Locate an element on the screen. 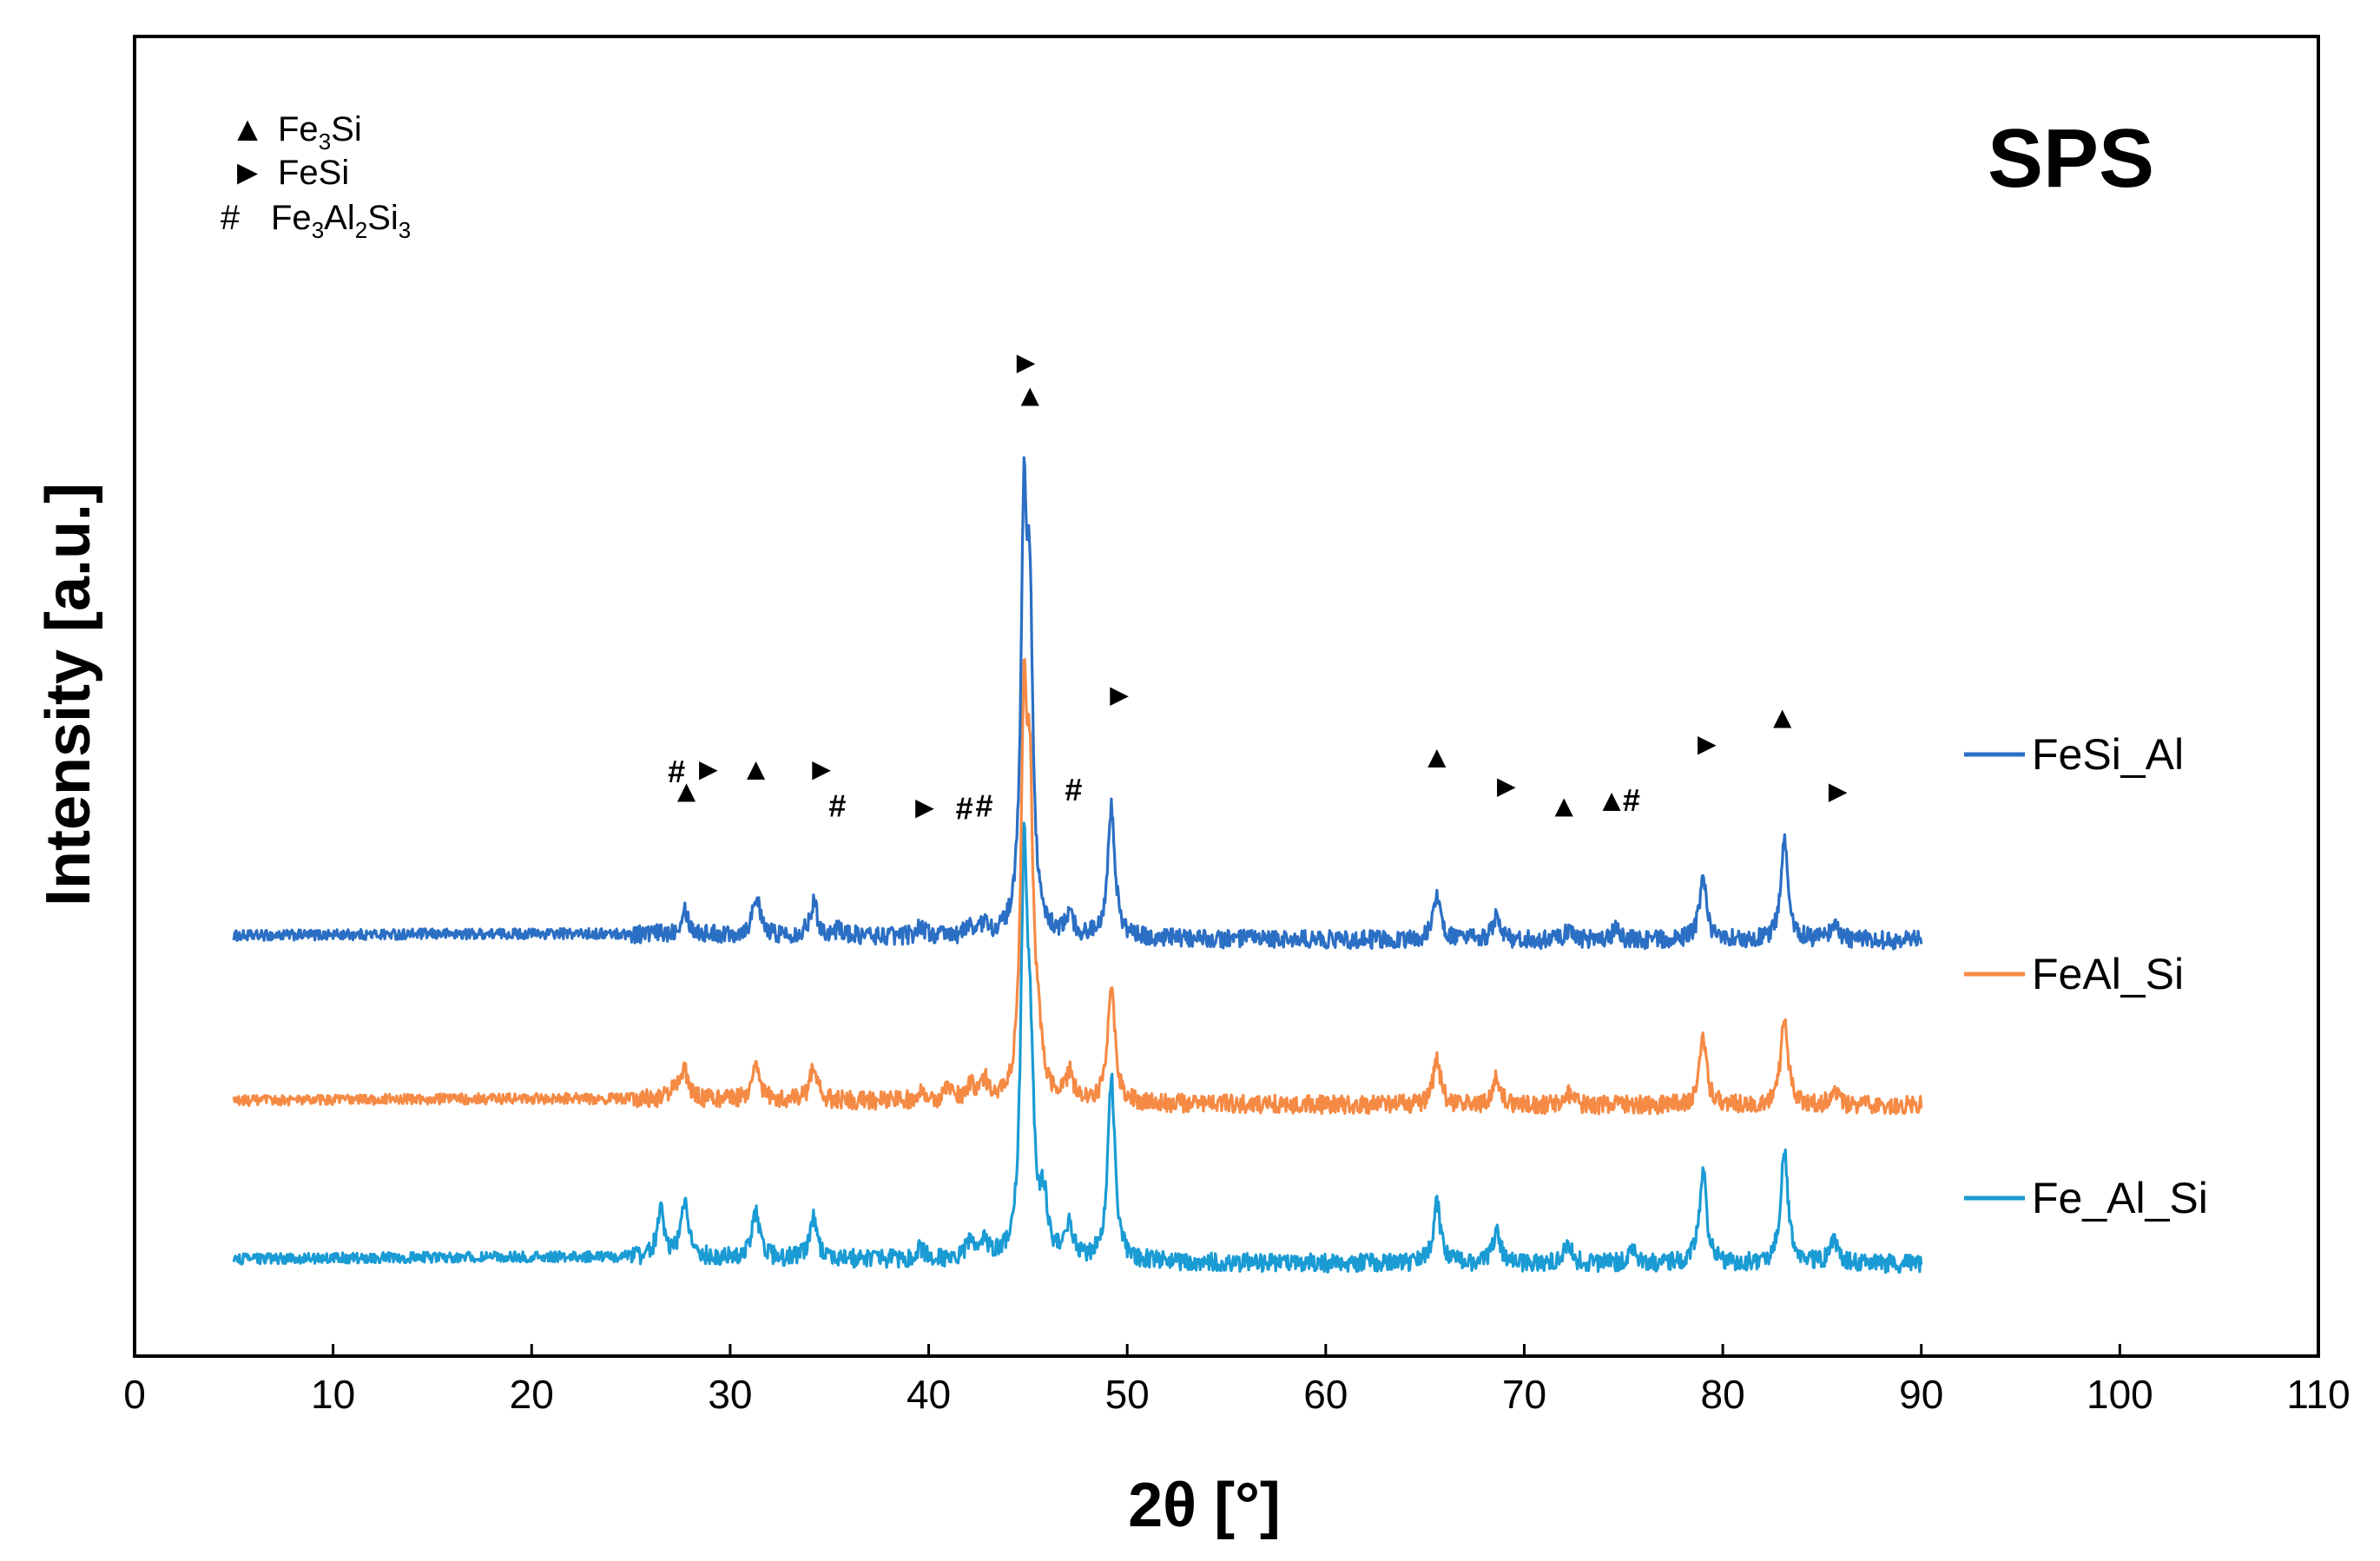 This screenshot has height=1561, width=2380. x-tick-label: 50 is located at coordinates (1127, 1394).